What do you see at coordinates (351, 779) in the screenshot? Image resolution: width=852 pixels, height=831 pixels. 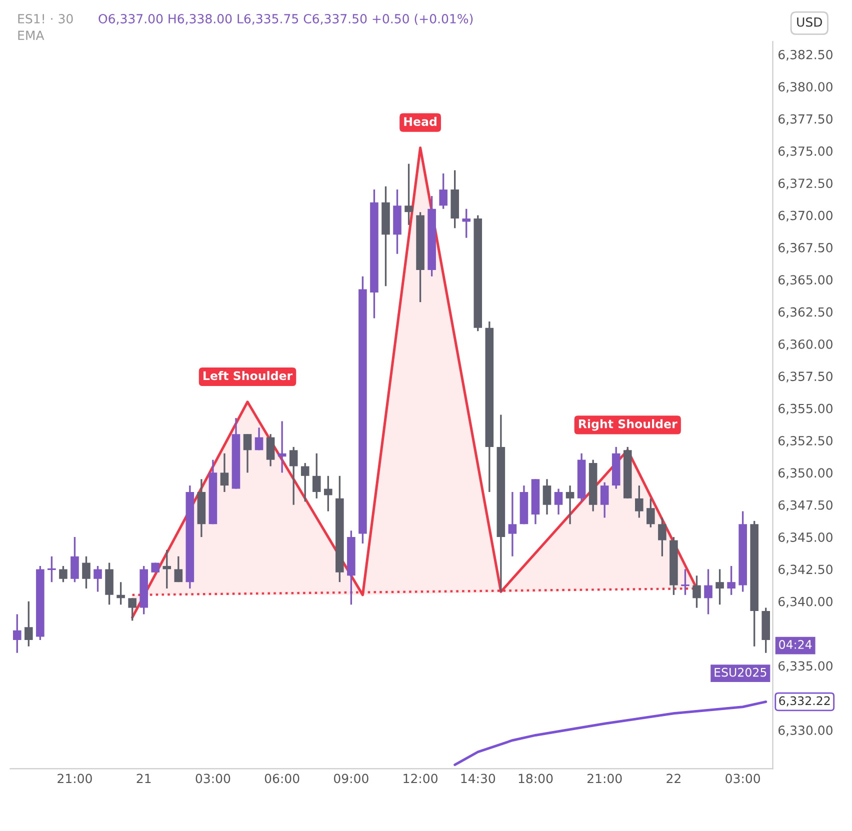 I see `x-tick-label: 09:00` at bounding box center [351, 779].